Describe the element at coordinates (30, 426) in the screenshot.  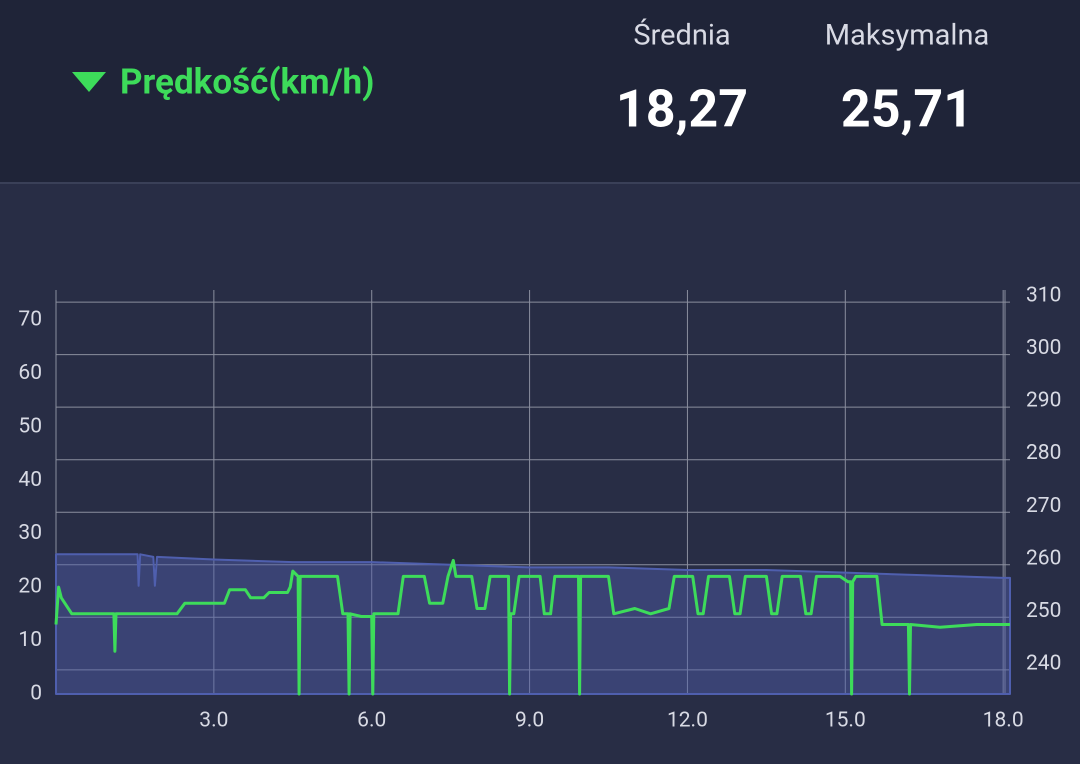
I see `y-tick-label: 50` at that location.